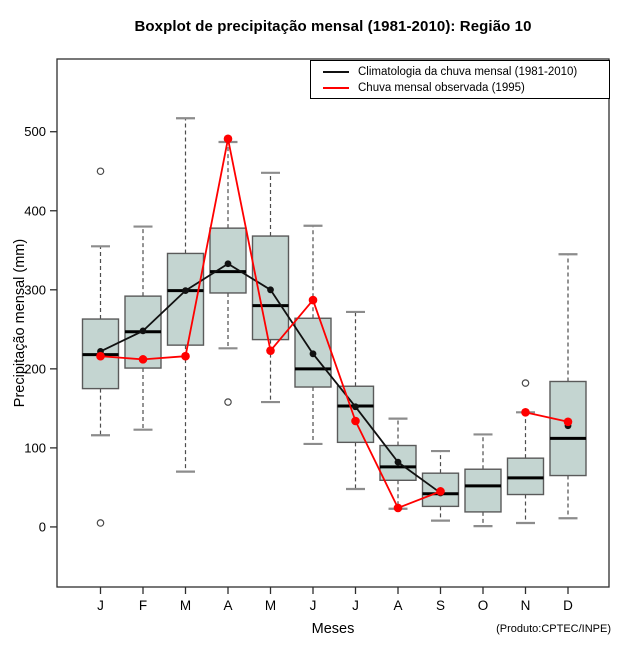 This screenshot has height=660, width=640. I want to click on x-axis-title: Meses, so click(333, 629).